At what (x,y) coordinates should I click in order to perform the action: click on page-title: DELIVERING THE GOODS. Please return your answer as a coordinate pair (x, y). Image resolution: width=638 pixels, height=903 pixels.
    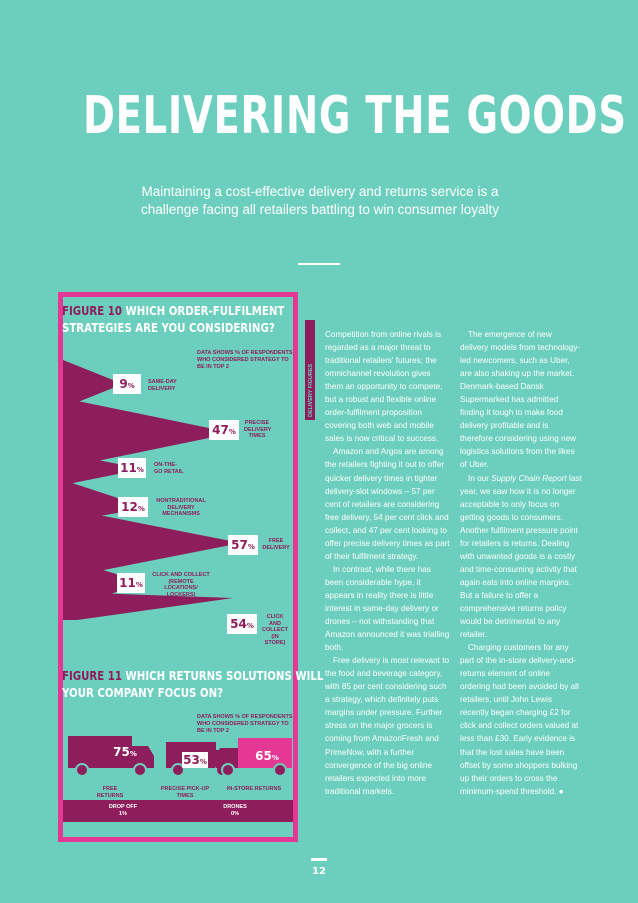
    Looking at the image, I should click on (354, 116).